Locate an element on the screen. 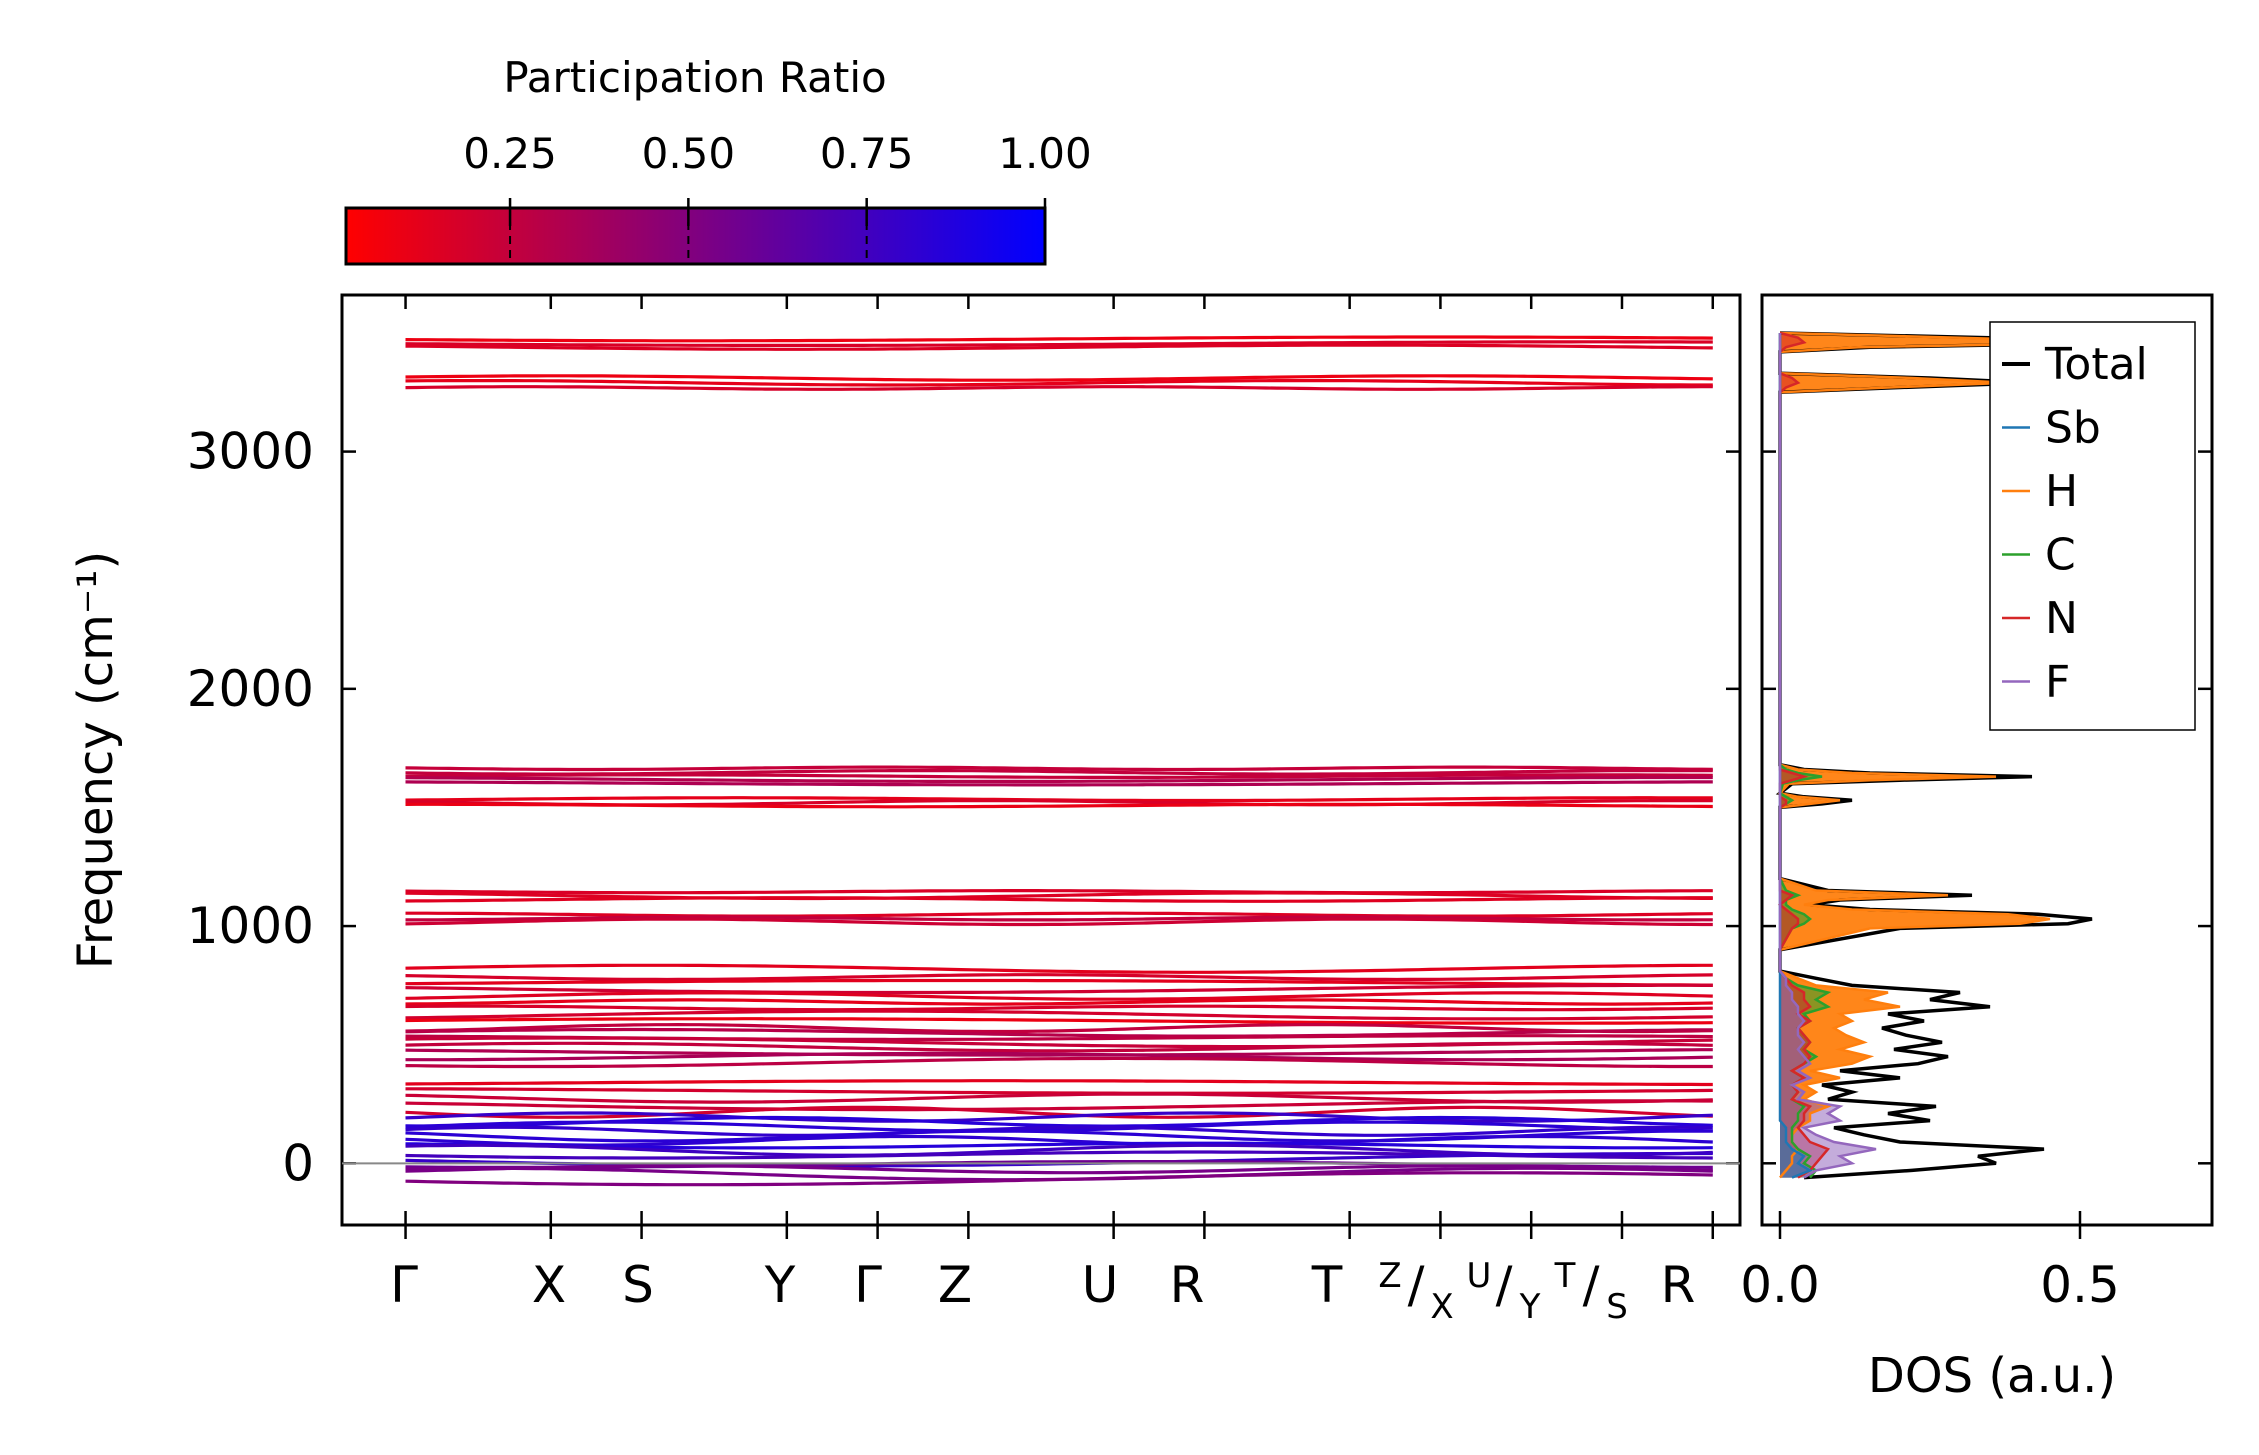  colorbar-tick-label: 0.25 is located at coordinates (510, 153).